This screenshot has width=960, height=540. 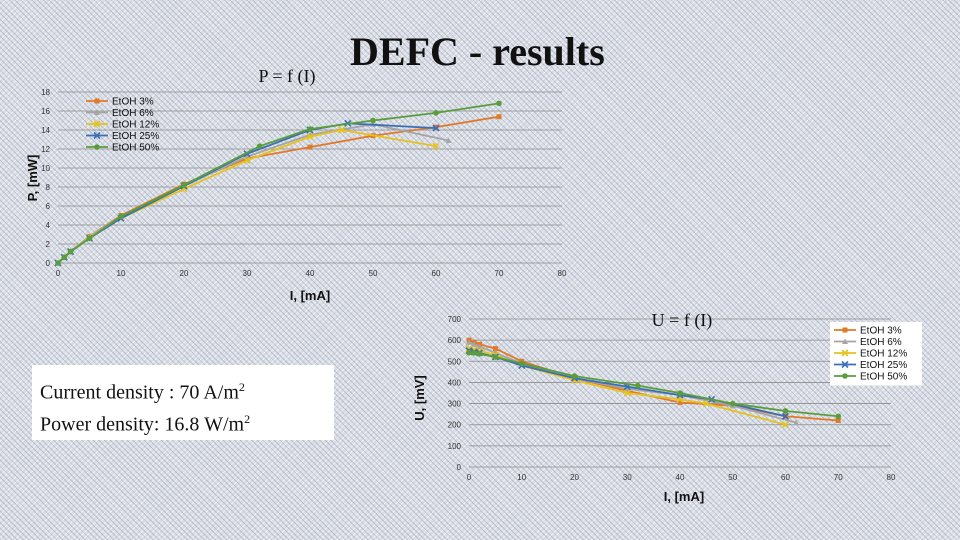 What do you see at coordinates (883, 365) in the screenshot?
I see `legend-label: EtOH 25%` at bounding box center [883, 365].